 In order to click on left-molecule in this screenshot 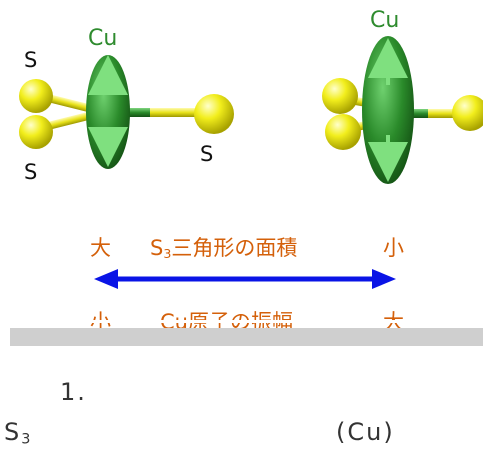, I will do `click(126, 112)`.